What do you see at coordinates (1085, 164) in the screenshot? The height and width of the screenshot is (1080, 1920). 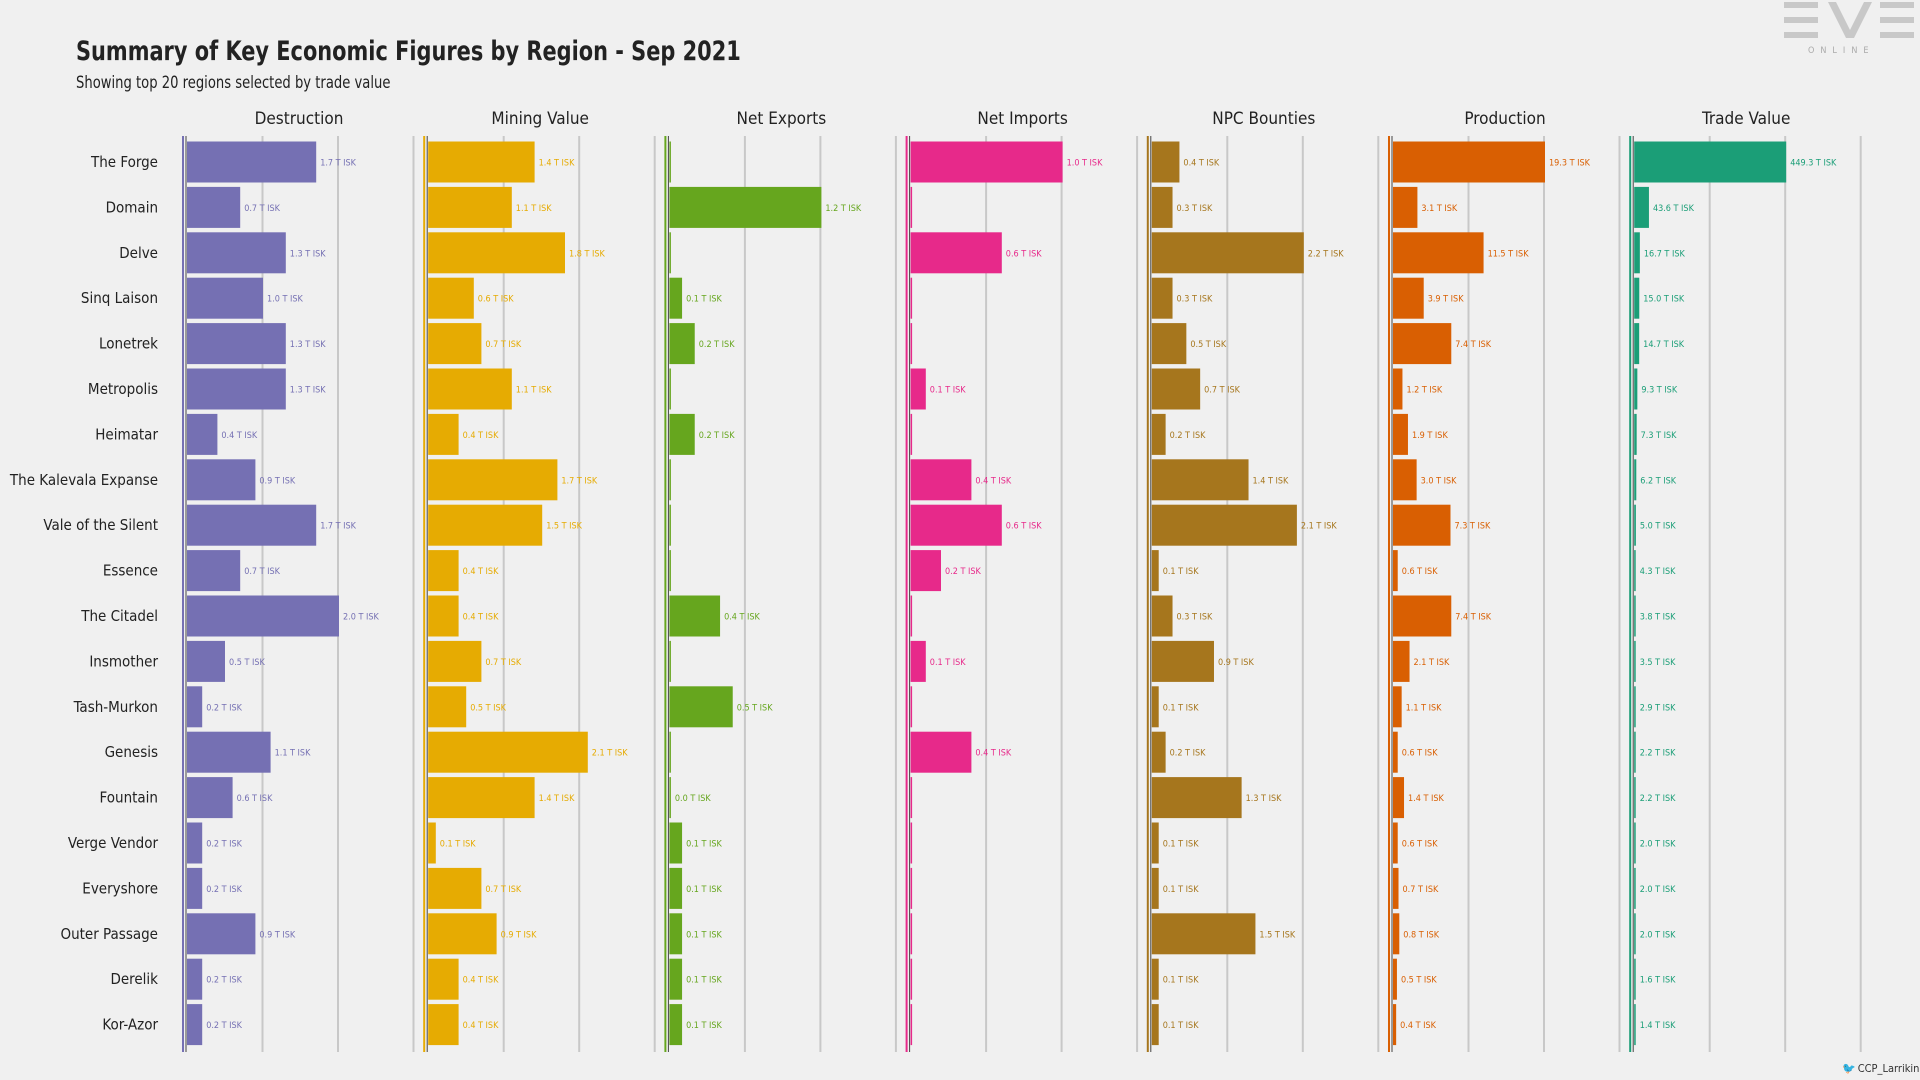 I see `data-label: 1.0 T ISK` at bounding box center [1085, 164].